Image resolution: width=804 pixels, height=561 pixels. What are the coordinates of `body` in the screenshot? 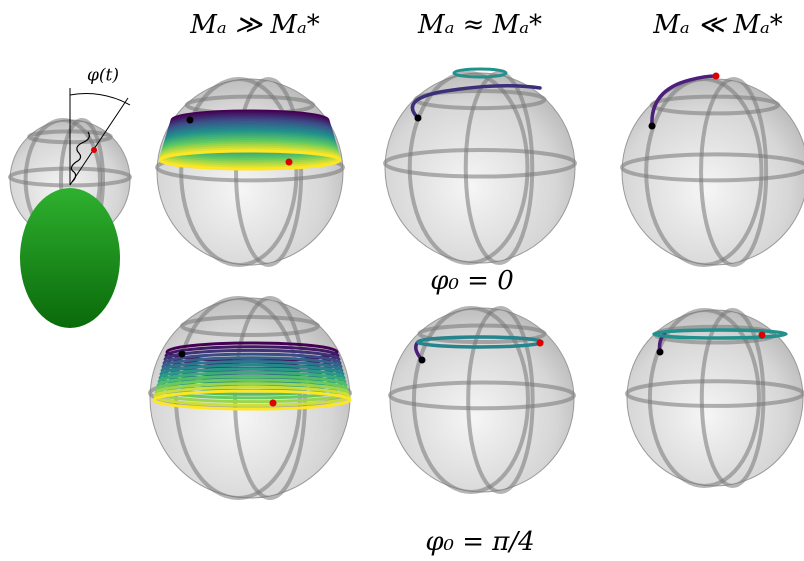 It's located at (70, 258).